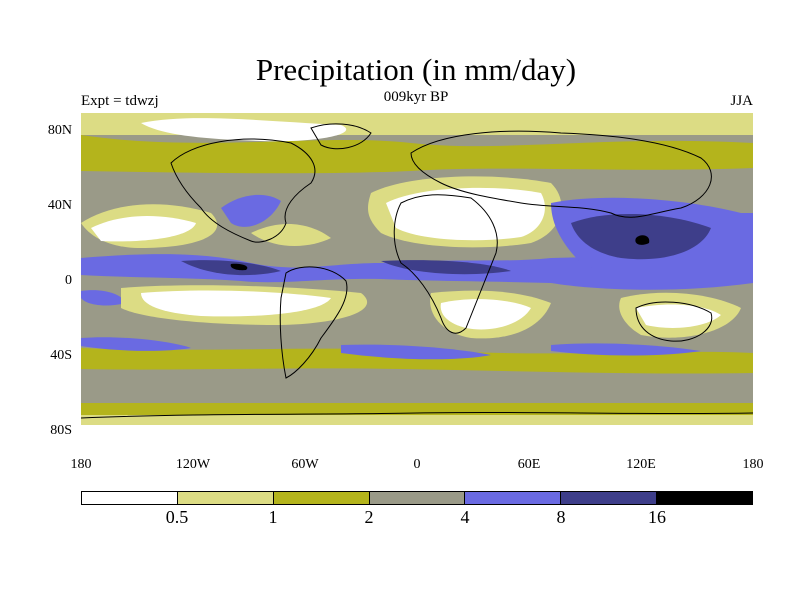 The width and height of the screenshot is (800, 600). I want to click on colorbar, so click(417, 498).